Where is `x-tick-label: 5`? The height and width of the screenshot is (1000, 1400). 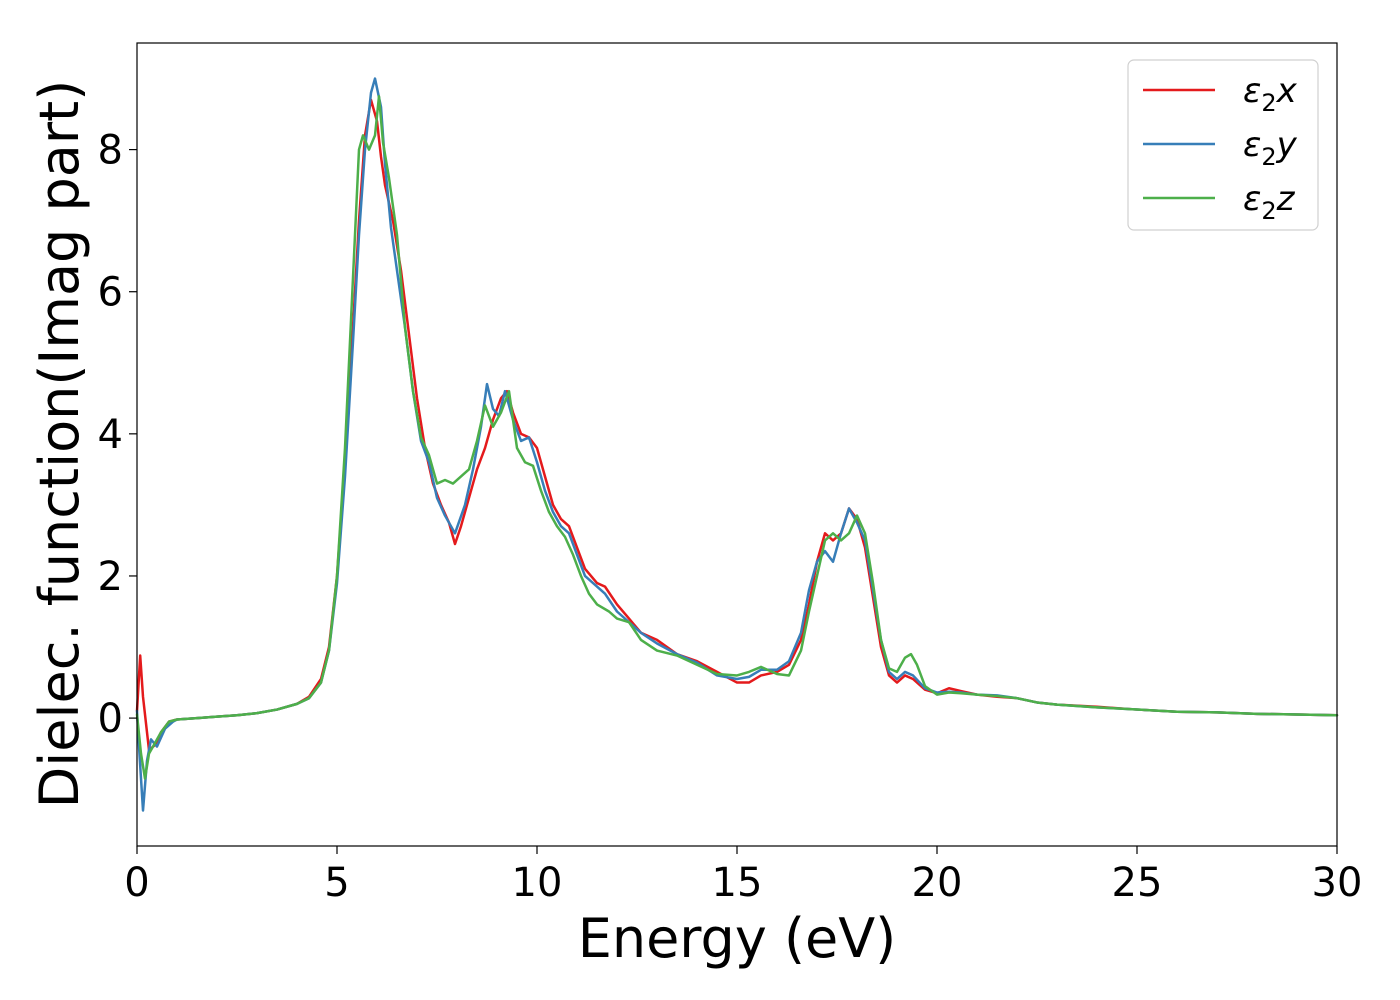
x-tick-label: 5 is located at coordinates (336, 883).